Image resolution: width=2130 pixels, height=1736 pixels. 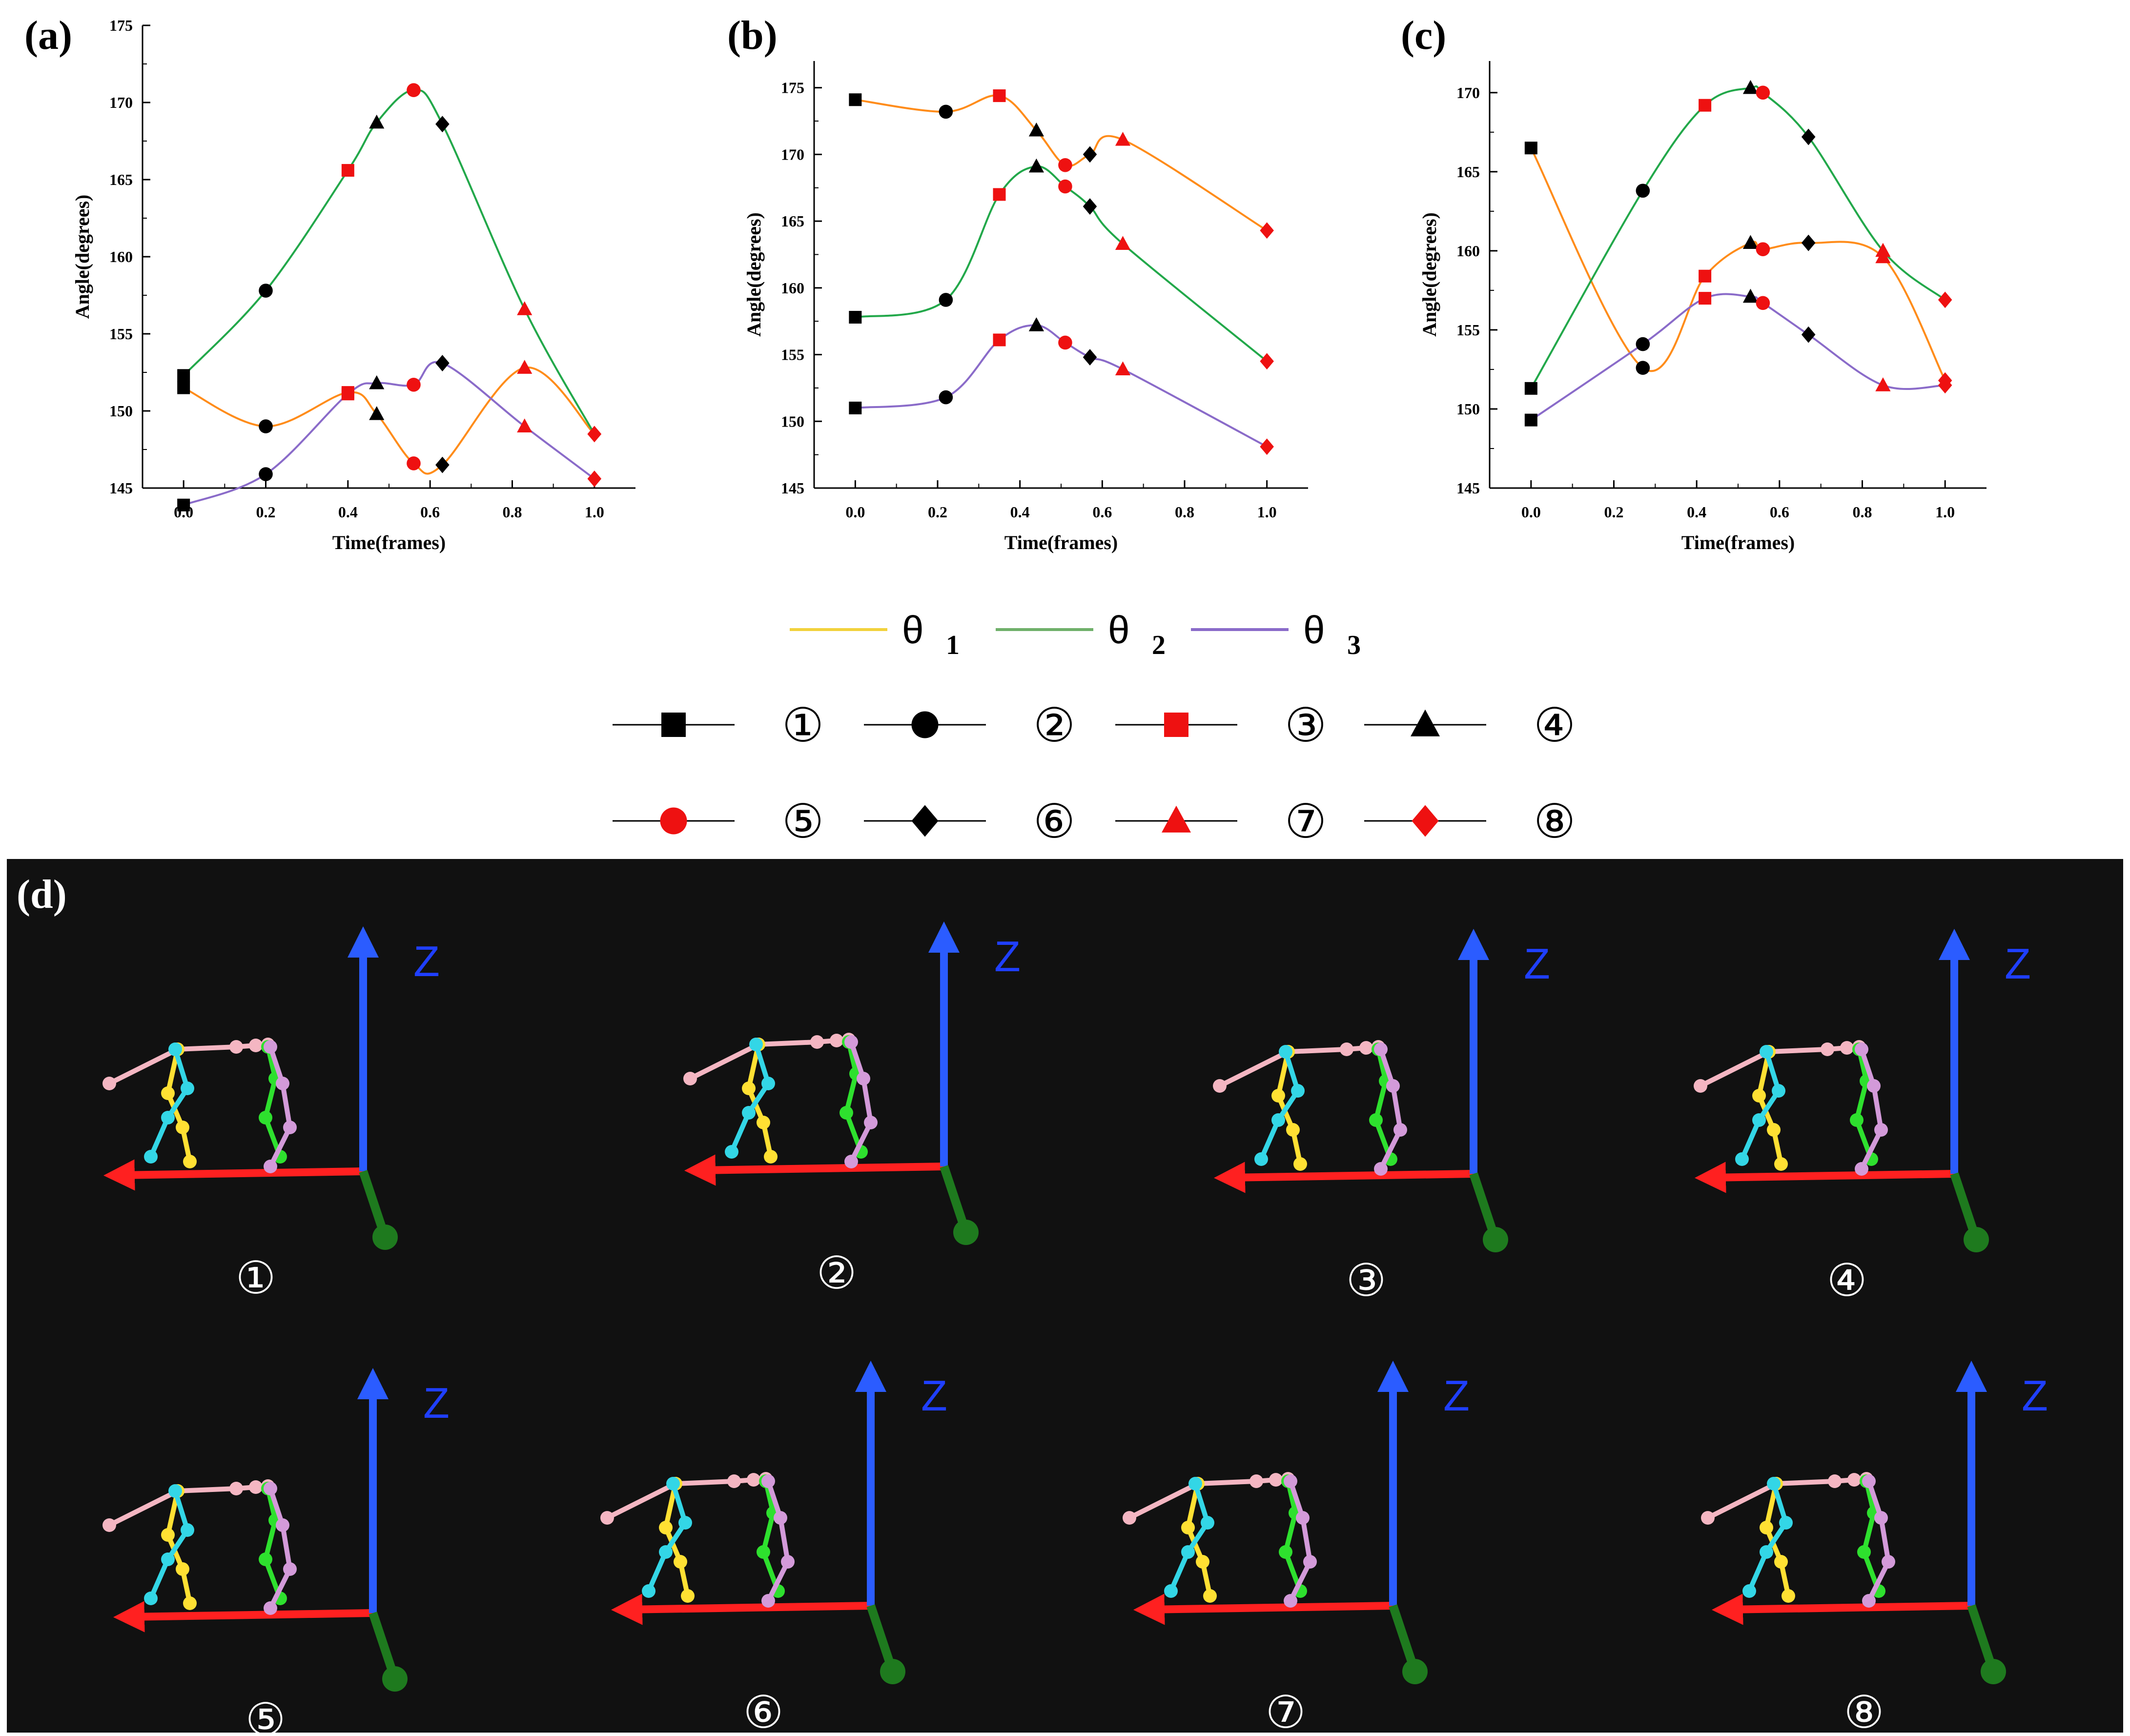 What do you see at coordinates (271, 1115) in the screenshot?
I see `skeleton-frame-1: Z①` at bounding box center [271, 1115].